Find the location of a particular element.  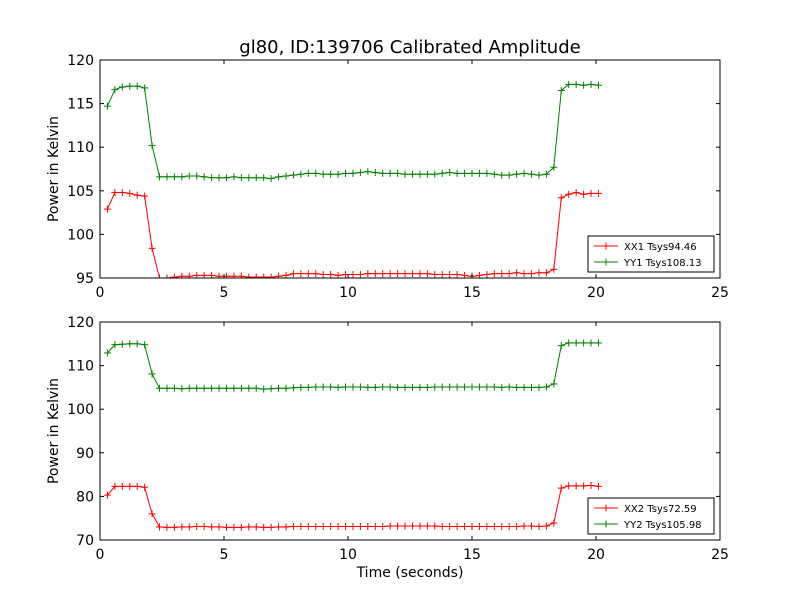

y-tick-label: 115 is located at coordinates (80, 105).